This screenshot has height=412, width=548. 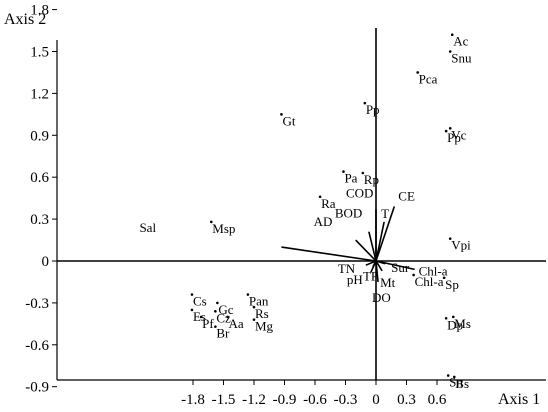 What do you see at coordinates (385, 213) in the screenshot?
I see `env-vector-label-t: T` at bounding box center [385, 213].